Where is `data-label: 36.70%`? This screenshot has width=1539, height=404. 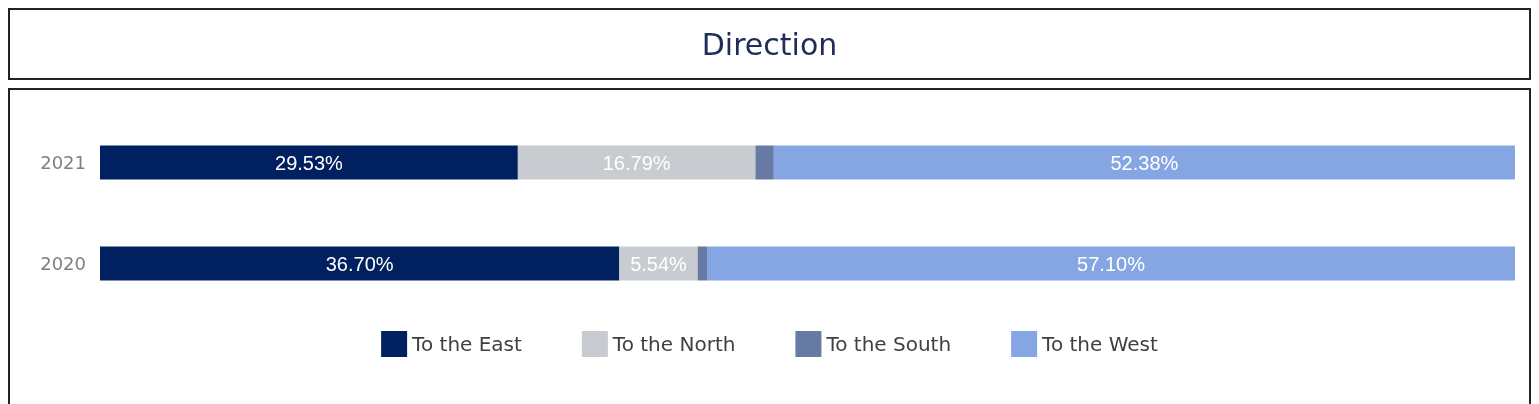
data-label: 36.70% is located at coordinates (359, 263).